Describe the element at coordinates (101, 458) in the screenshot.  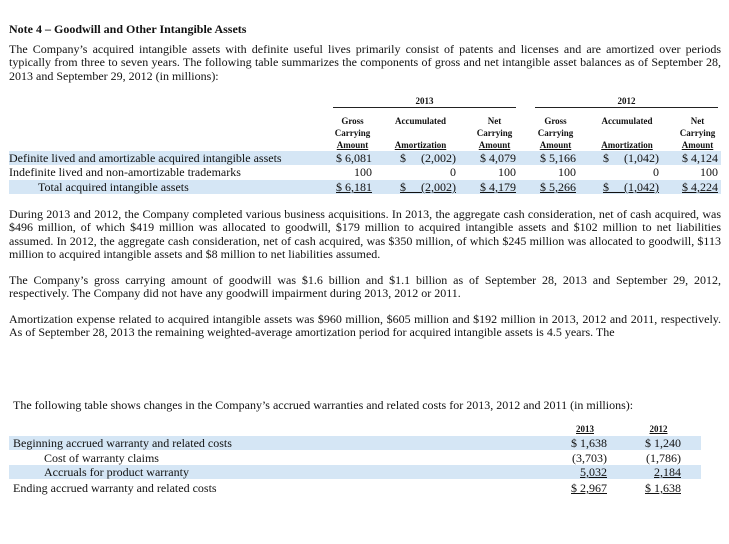
I see `row-label: Cost of warranty claims` at that location.